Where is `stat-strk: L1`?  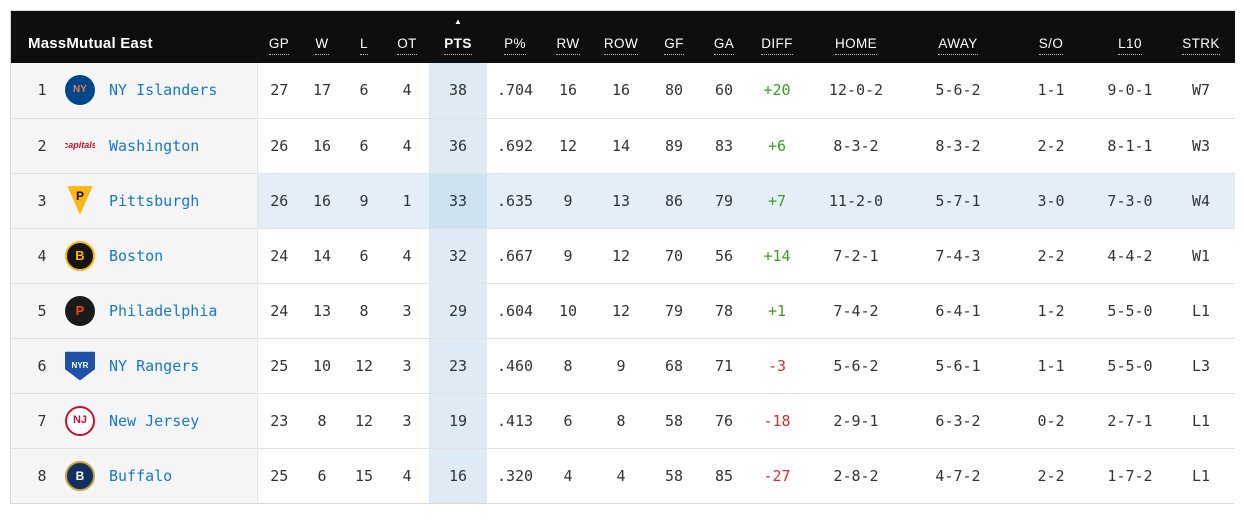
stat-strk: L1 is located at coordinates (1201, 475).